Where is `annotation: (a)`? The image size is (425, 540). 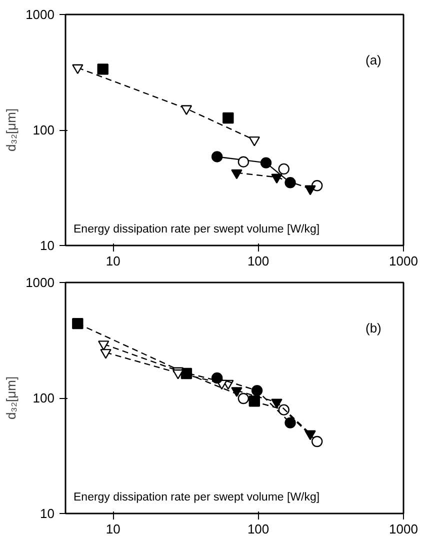 annotation: (a) is located at coordinates (374, 60).